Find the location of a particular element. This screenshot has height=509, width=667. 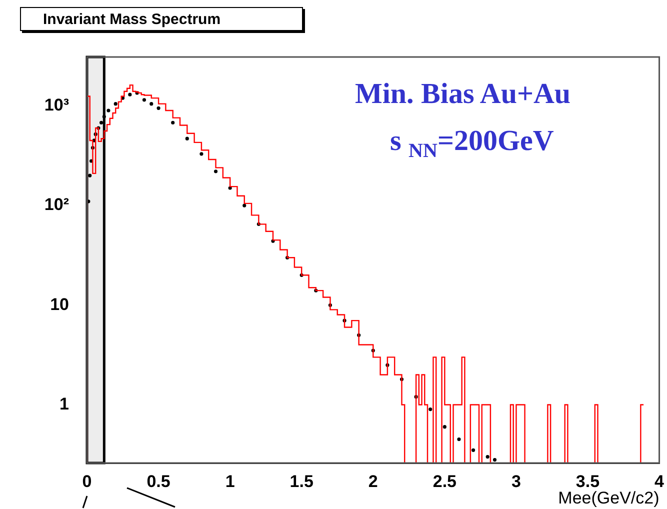

x-tick-label: 2 is located at coordinates (373, 481).